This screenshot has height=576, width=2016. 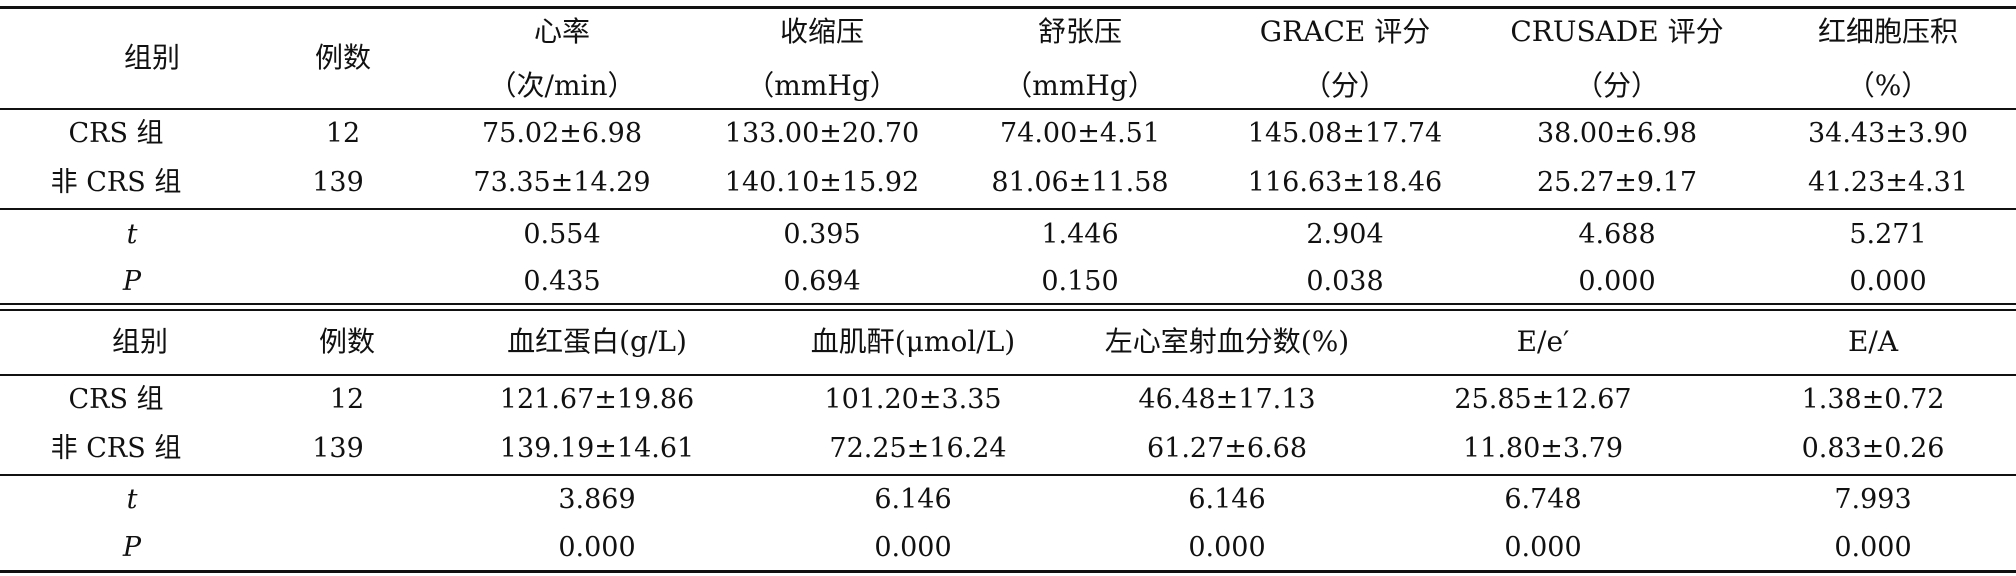 I want to click on row-value: 73.35±14.29, so click(x=562, y=182).